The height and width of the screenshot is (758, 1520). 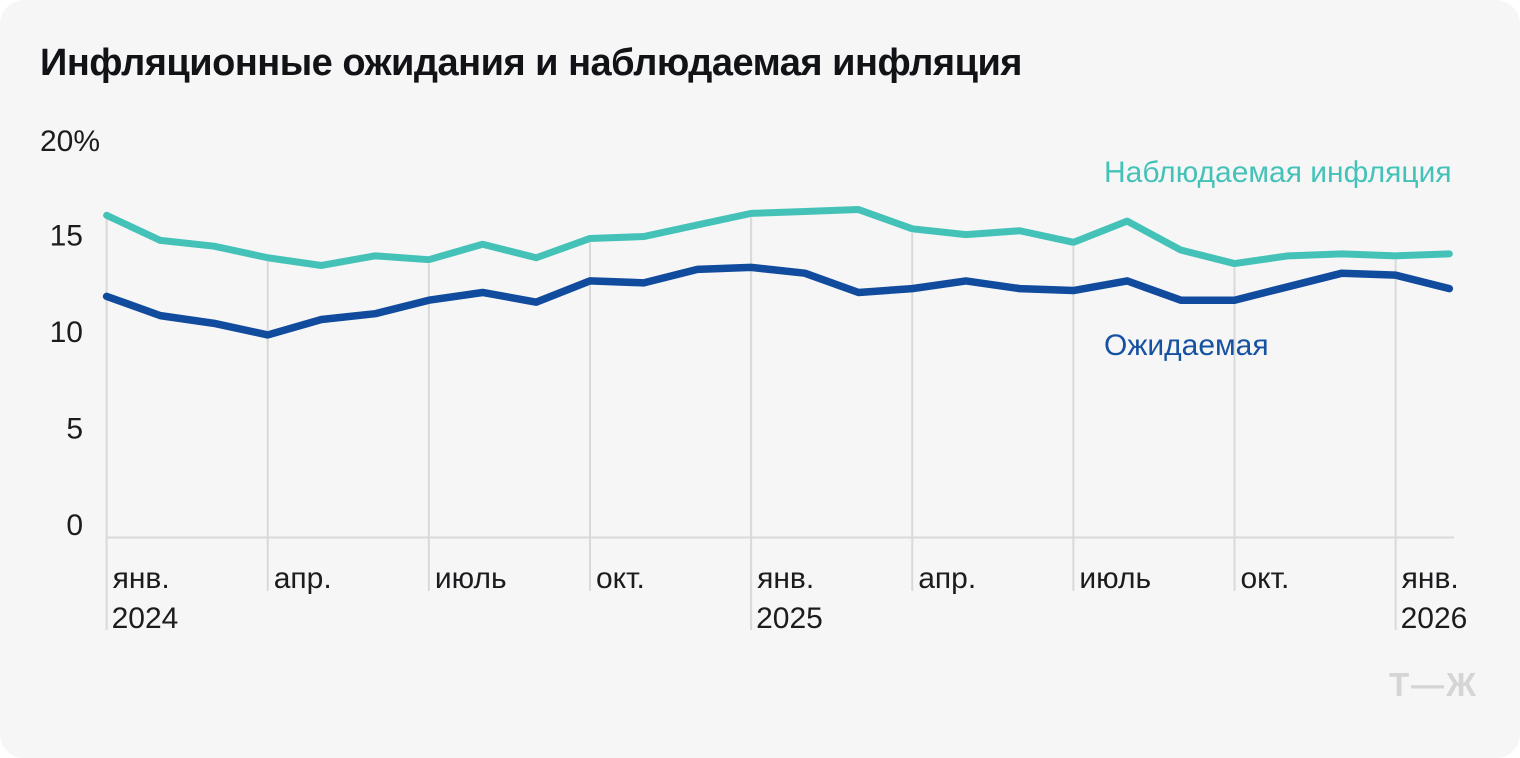 I want to click on expected-inflation-line, so click(x=778, y=301).